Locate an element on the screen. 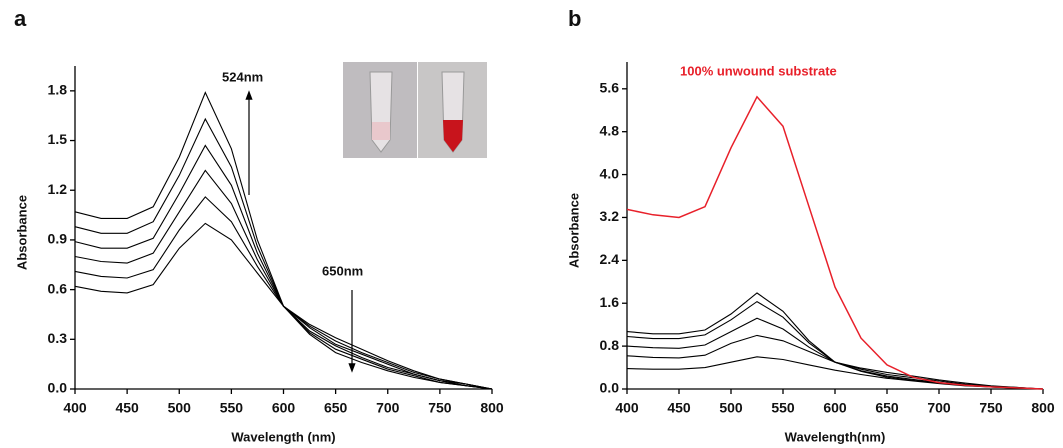 The width and height of the screenshot is (1063, 448). annotation: 524nm is located at coordinates (242, 76).